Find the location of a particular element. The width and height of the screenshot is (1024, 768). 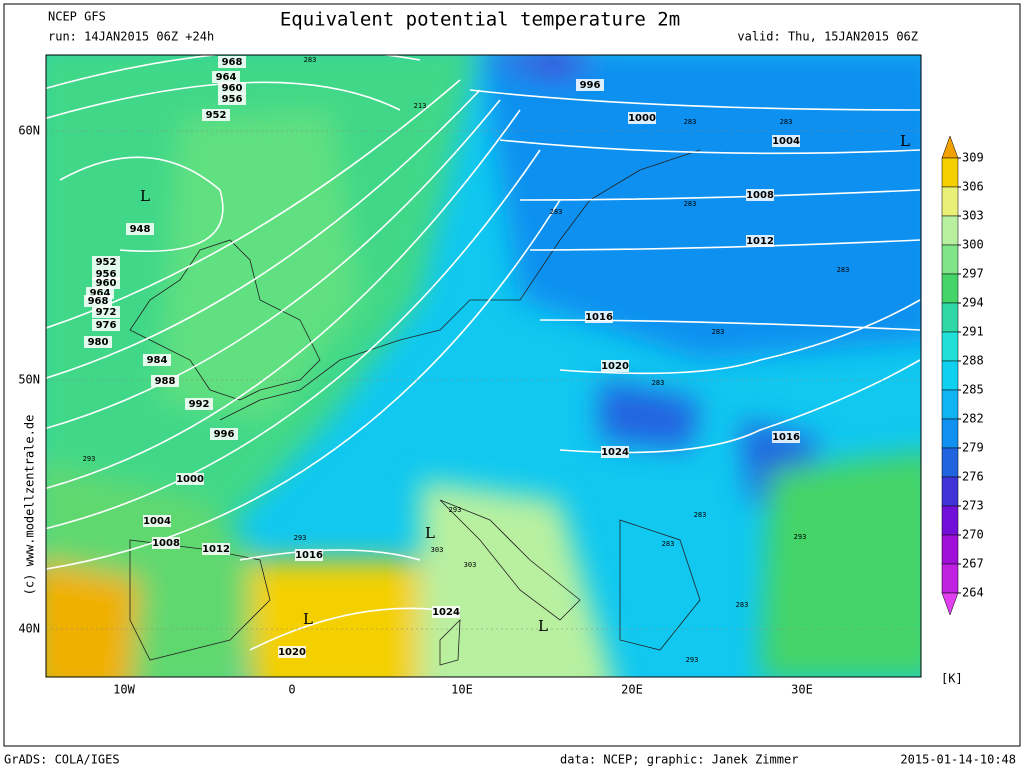

valid: valid: Thu, 15JAN2015 06Z is located at coordinates (827, 37).